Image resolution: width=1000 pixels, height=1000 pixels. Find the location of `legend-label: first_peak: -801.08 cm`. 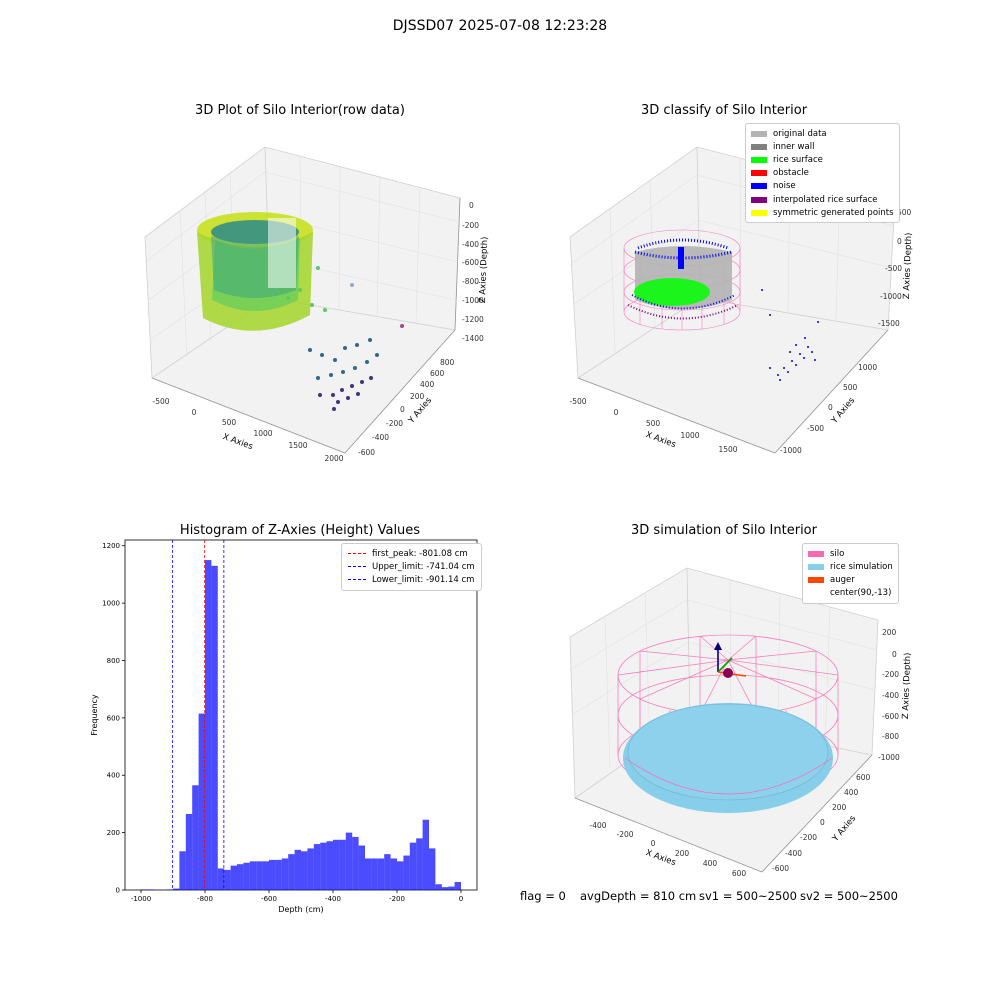

legend-label: first_peak: -801.08 cm is located at coordinates (420, 553).